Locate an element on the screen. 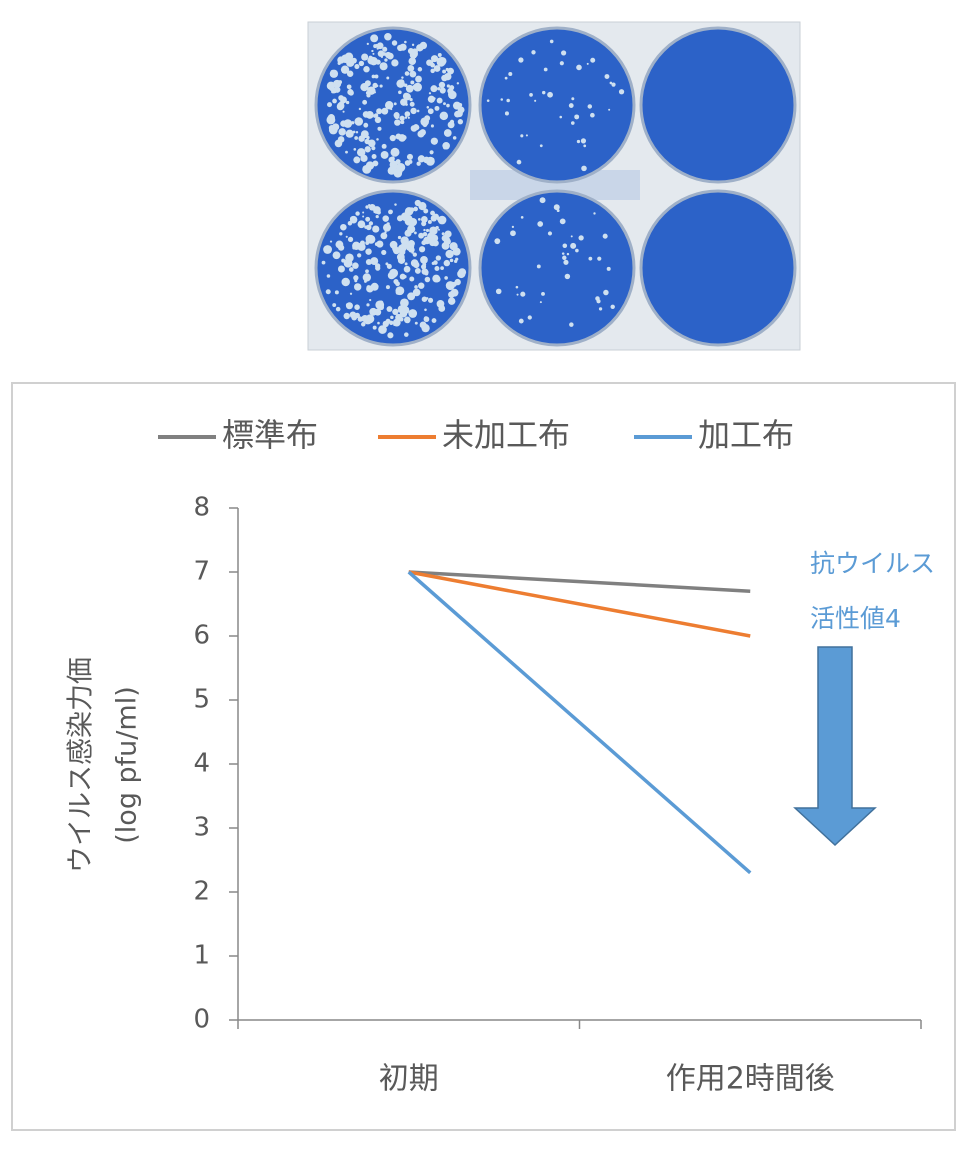 This screenshot has width=964, height=1156. y-tick-label: 6 is located at coordinates (201, 636).